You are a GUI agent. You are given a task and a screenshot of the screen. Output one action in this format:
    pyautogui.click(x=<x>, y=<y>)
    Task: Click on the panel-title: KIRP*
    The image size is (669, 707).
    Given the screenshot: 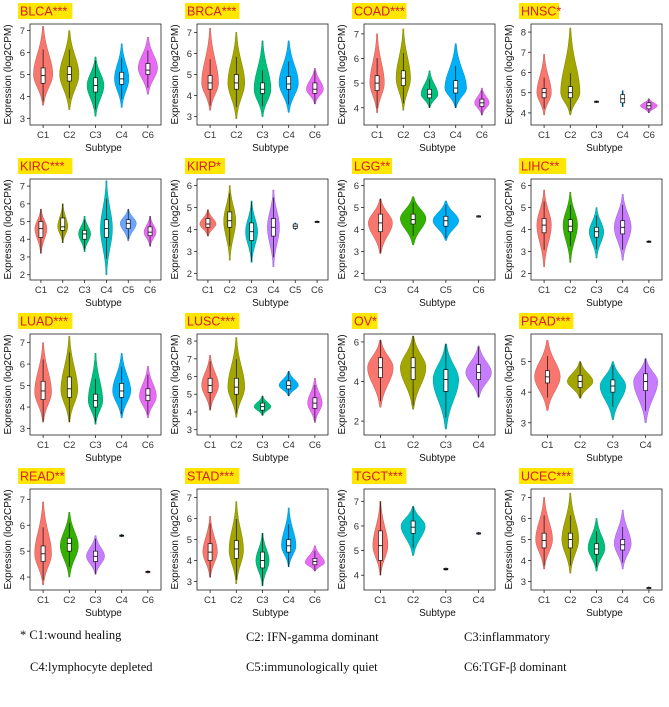 What is the action you would take?
    pyautogui.click(x=204, y=167)
    